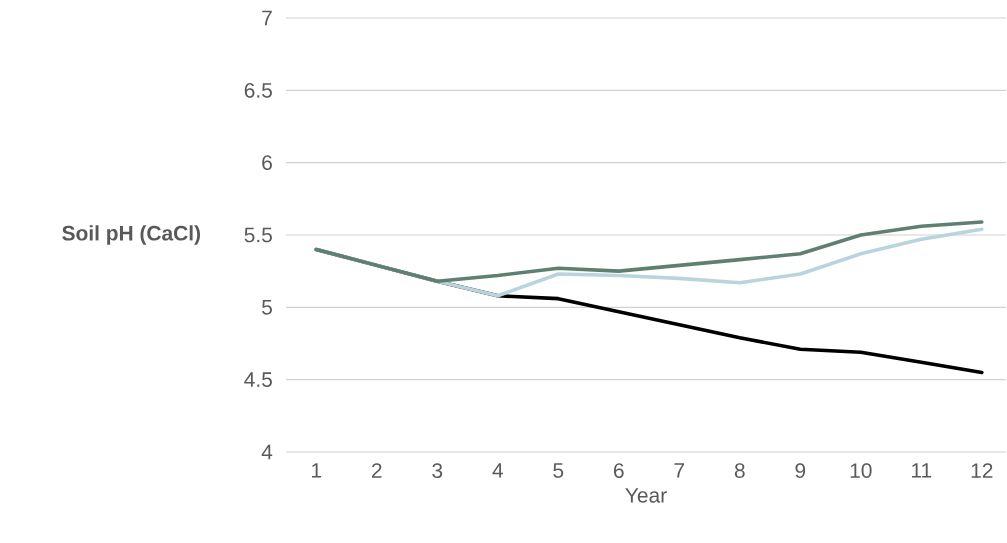  What do you see at coordinates (646, 495) in the screenshot?
I see `x-axis-title: Year` at bounding box center [646, 495].